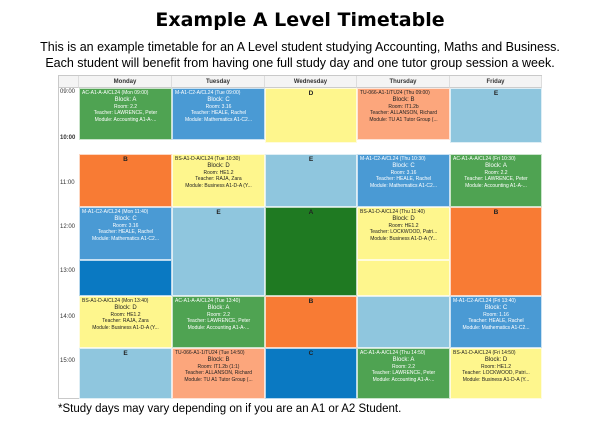 The image size is (600, 424). What do you see at coordinates (68, 361) in the screenshot?
I see `time-label: 15:00` at bounding box center [68, 361].